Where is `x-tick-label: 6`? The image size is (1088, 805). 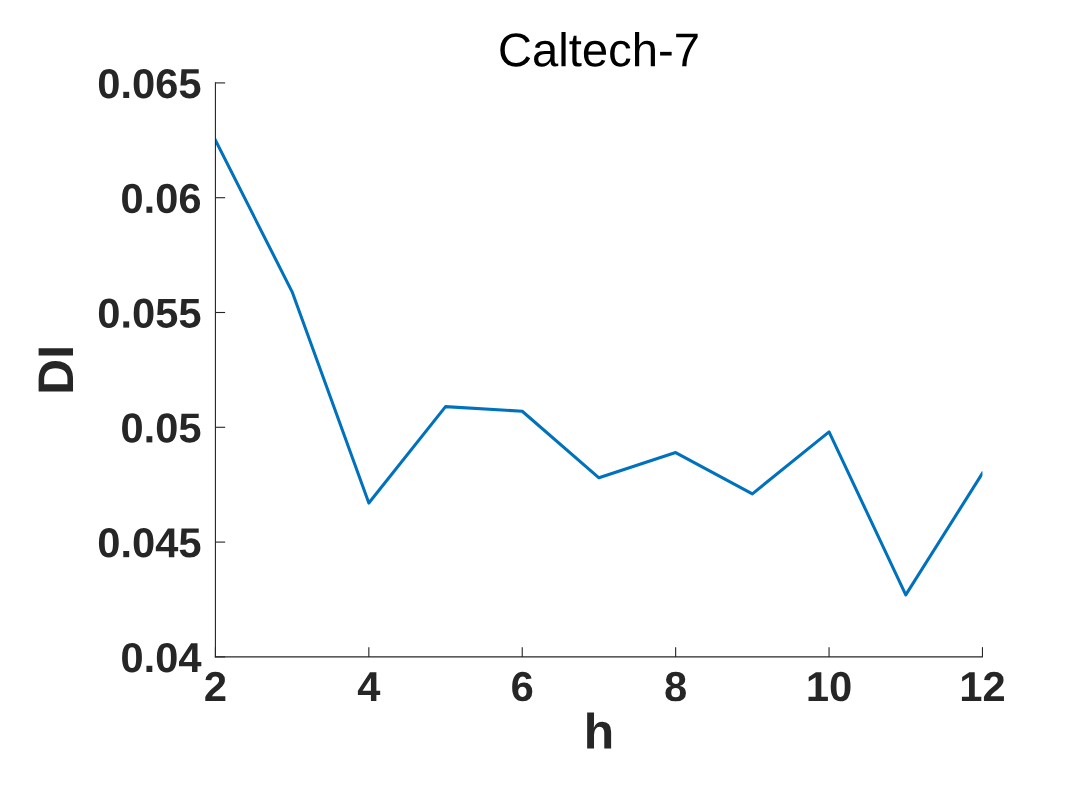
x-tick-label: 6 is located at coordinates (522, 686).